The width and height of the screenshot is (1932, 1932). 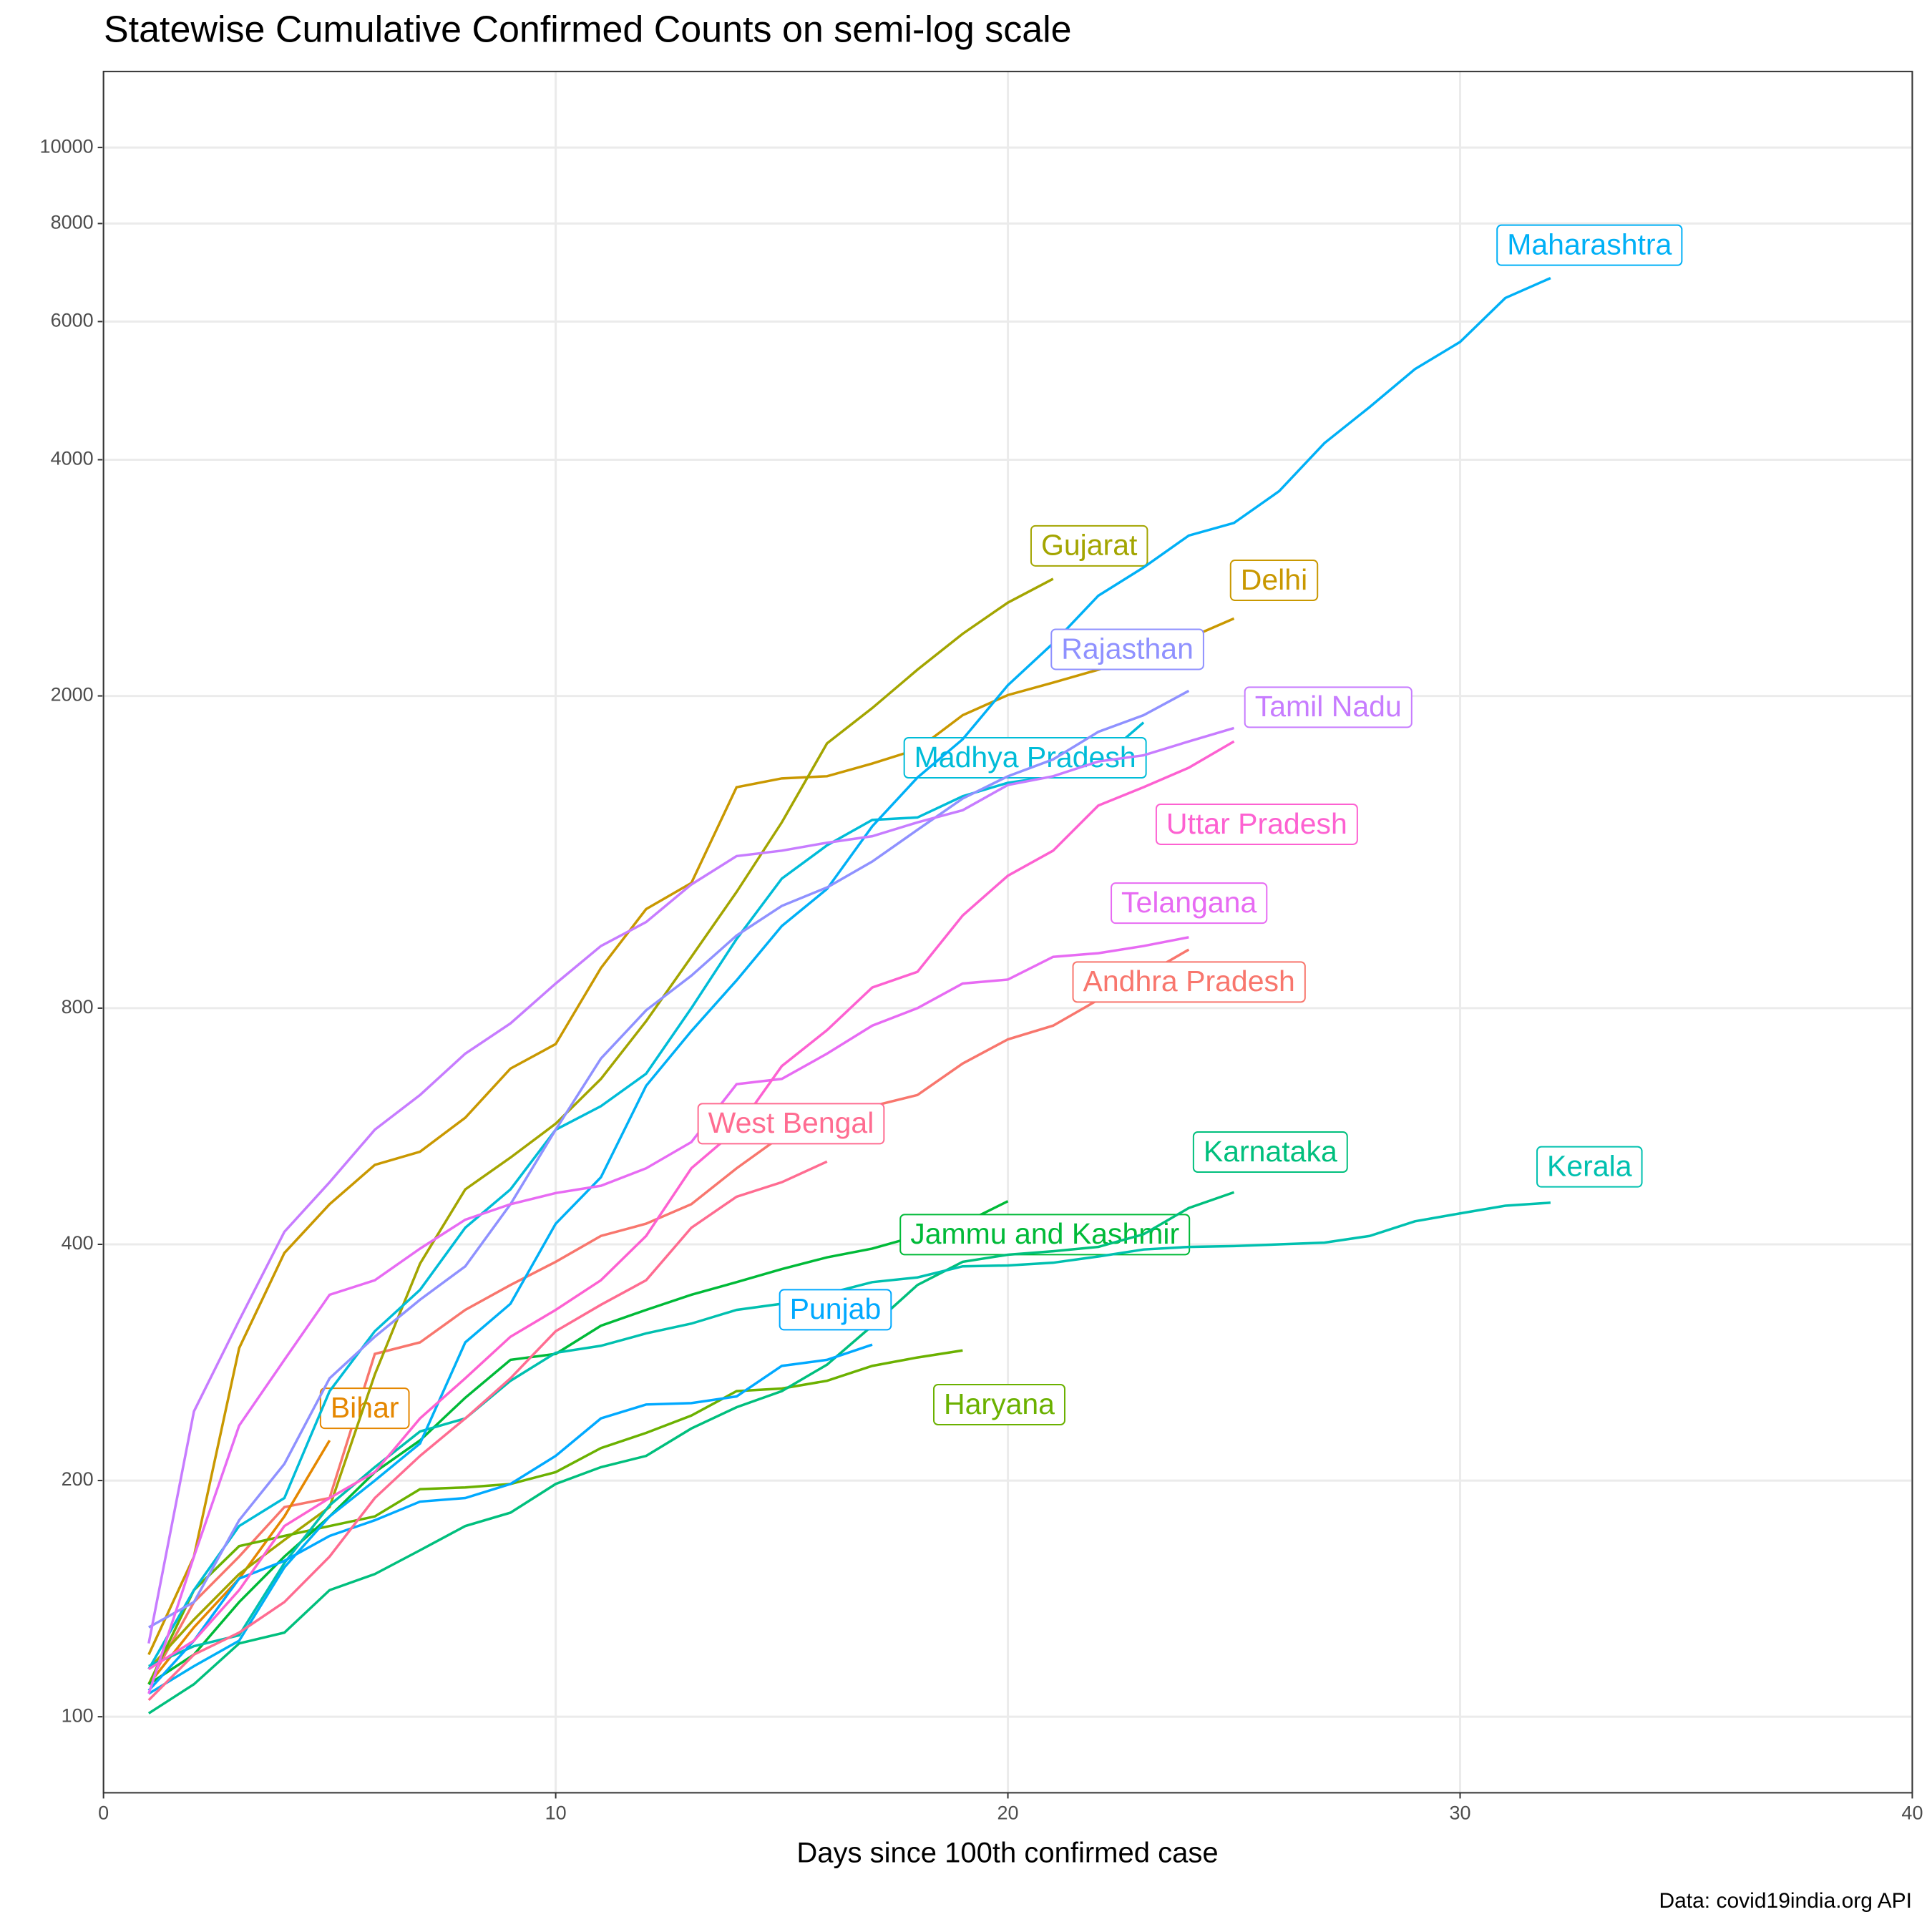 I want to click on series-label: Tamil Nadu, so click(x=1328, y=707).